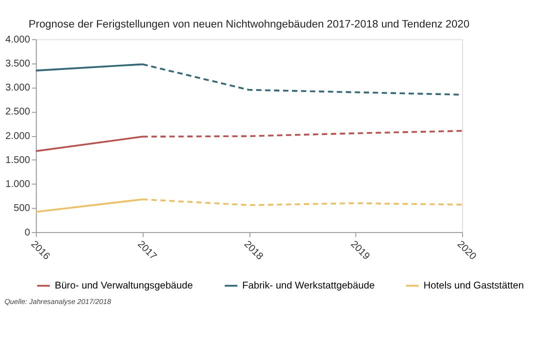 The height and width of the screenshot is (340, 542). Describe the element at coordinates (124, 286) in the screenshot. I see `legend-label: Büro- und Verwaltungsgebäude` at that location.